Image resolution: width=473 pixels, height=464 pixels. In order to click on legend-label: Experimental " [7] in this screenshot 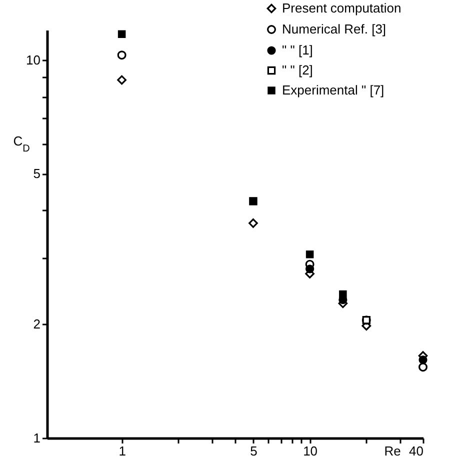, I will do `click(333, 90)`.